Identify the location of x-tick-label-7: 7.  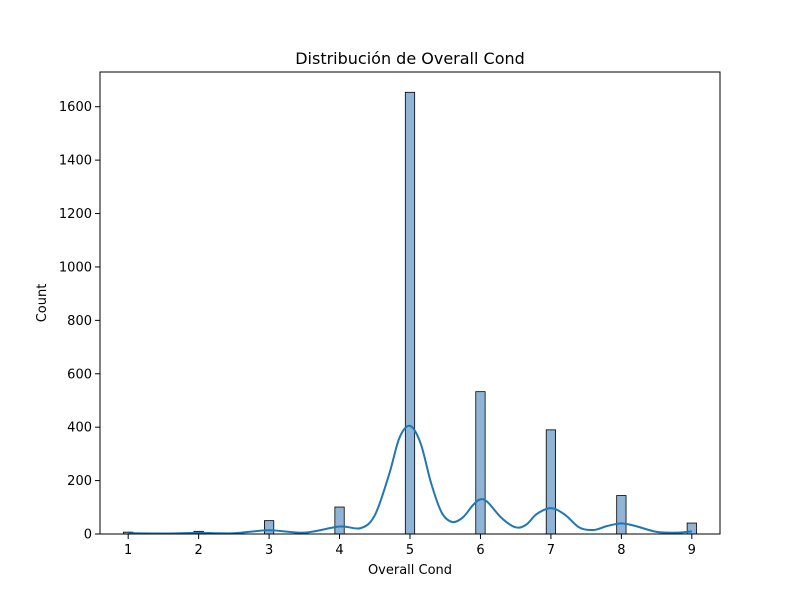
(551, 550).